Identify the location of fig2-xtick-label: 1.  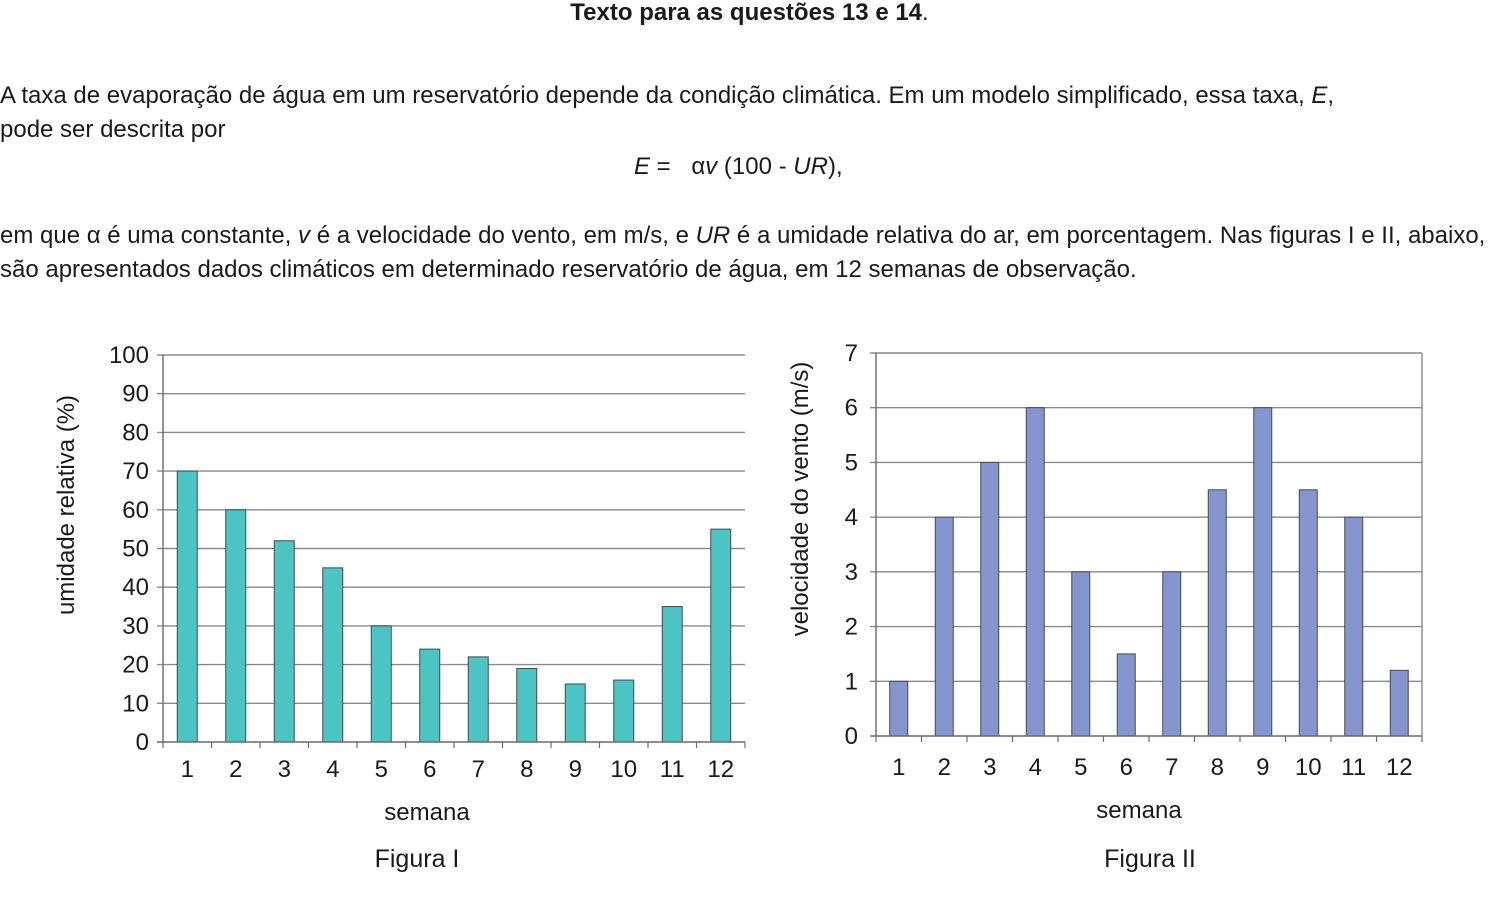
(898, 767).